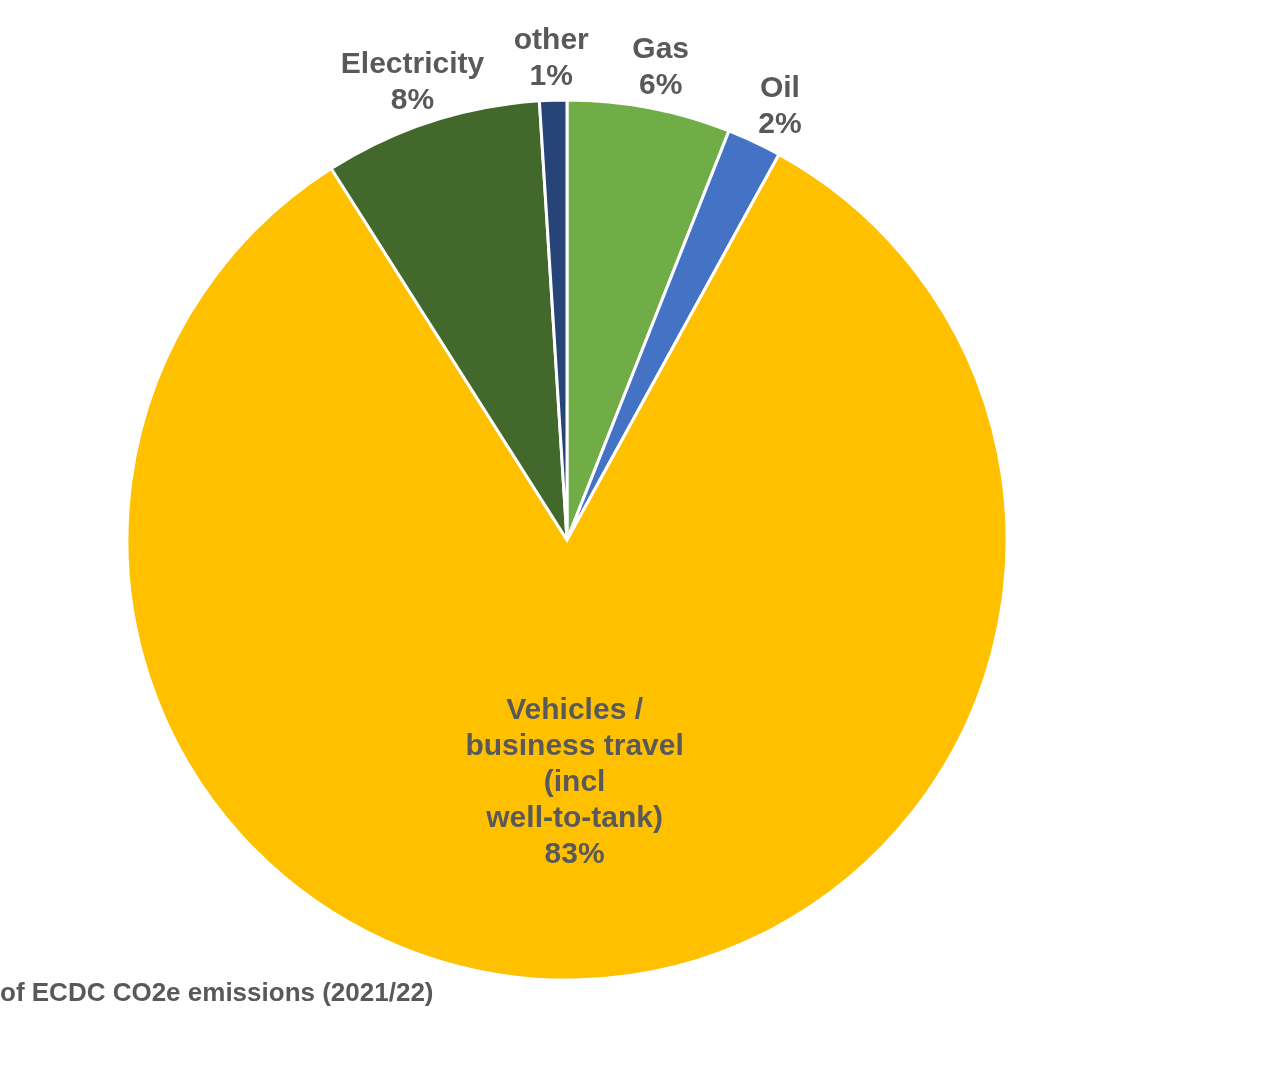  What do you see at coordinates (551, 75) in the screenshot?
I see `data-label: 1%` at bounding box center [551, 75].